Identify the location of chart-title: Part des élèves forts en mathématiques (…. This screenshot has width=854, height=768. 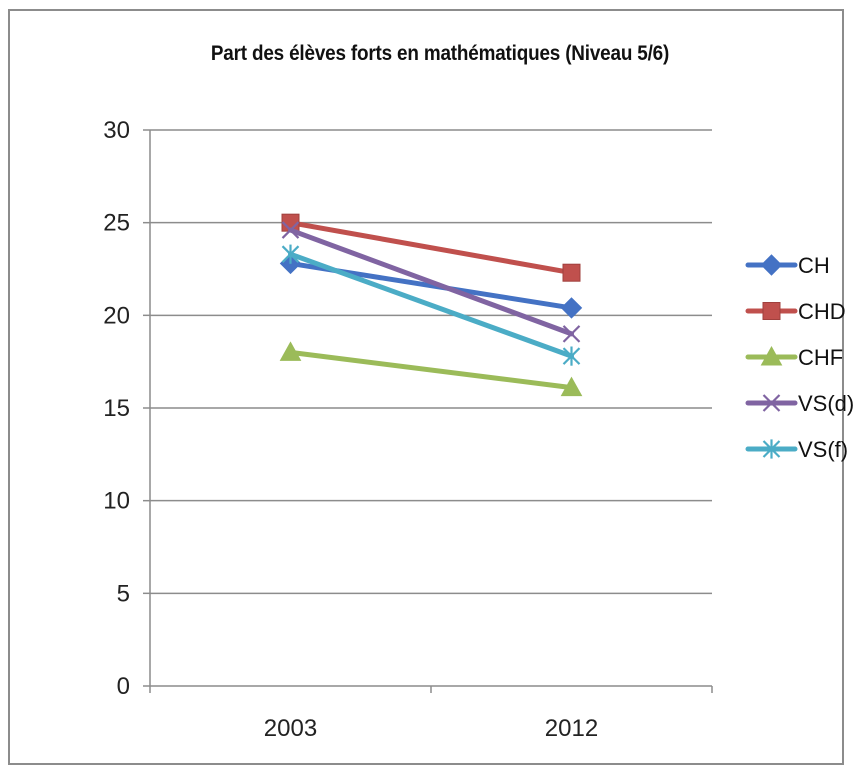
(440, 53).